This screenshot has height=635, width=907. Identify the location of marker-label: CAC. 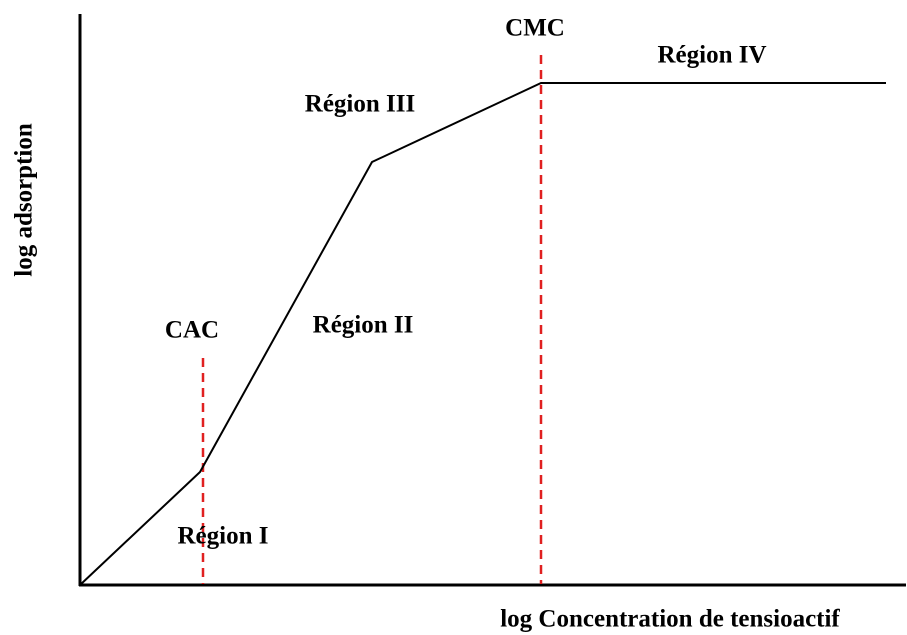
(192, 330).